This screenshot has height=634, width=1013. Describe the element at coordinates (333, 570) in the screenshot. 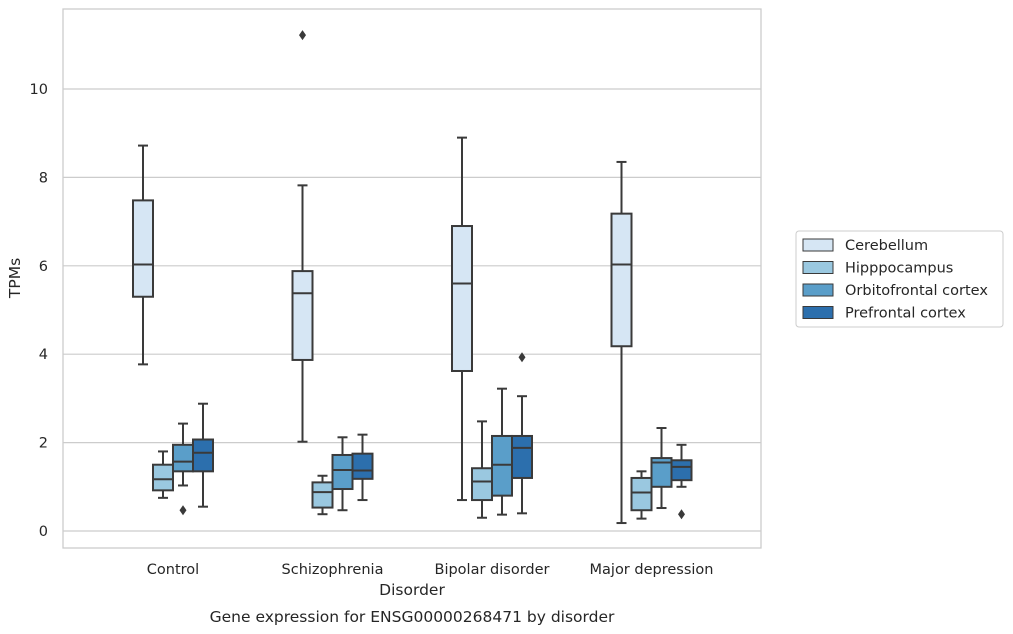

I see `x-tick-label: Schizophrenia` at that location.